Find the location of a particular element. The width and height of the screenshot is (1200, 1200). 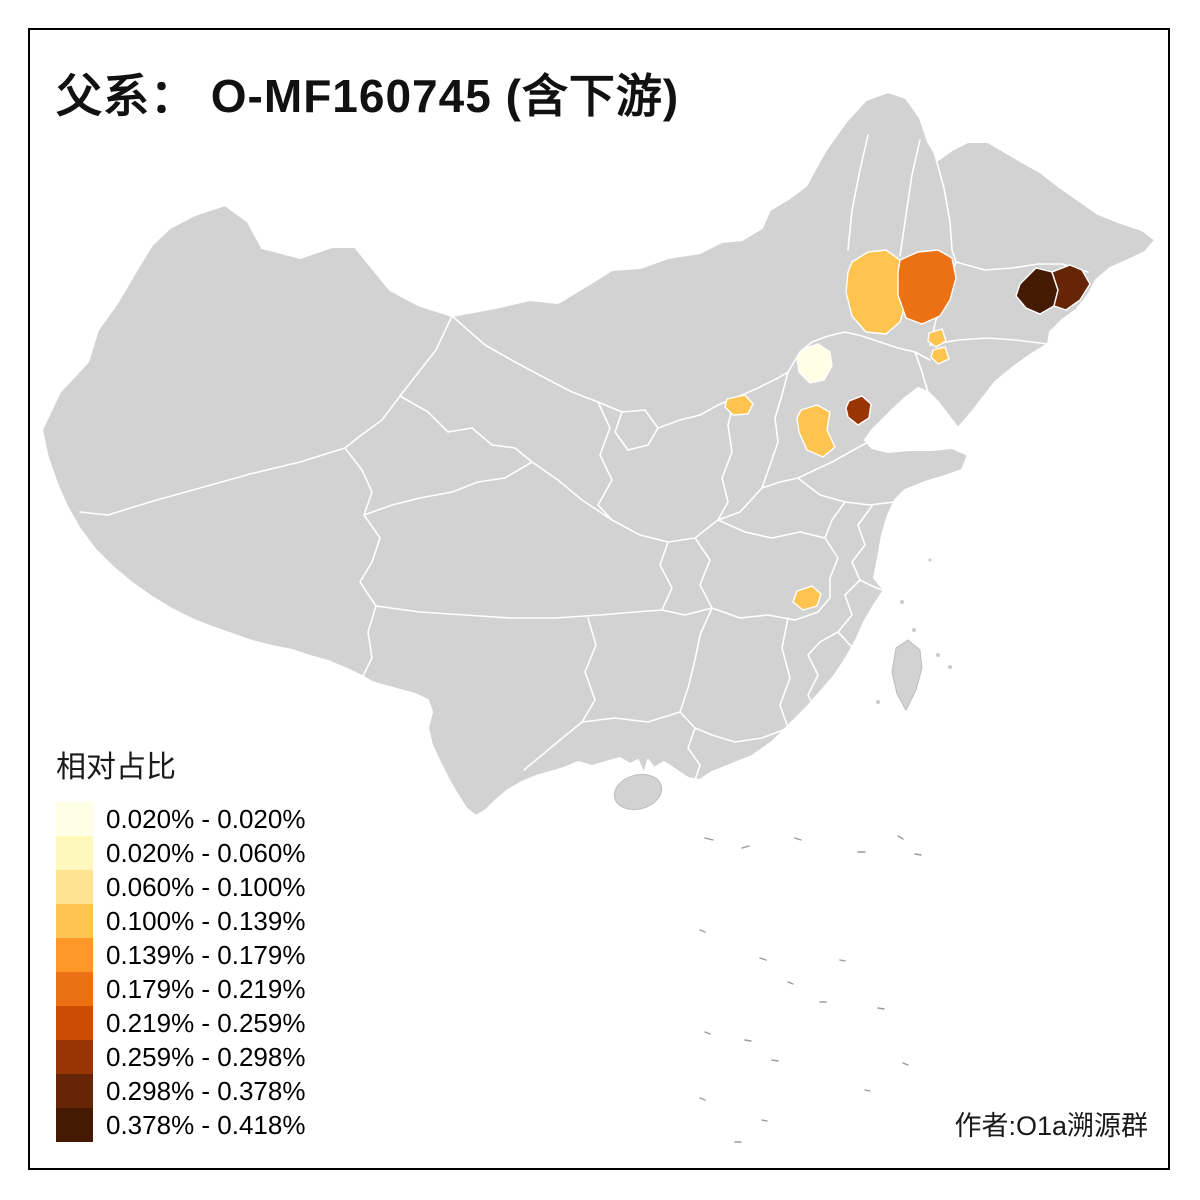

hainan-island is located at coordinates (638, 792).